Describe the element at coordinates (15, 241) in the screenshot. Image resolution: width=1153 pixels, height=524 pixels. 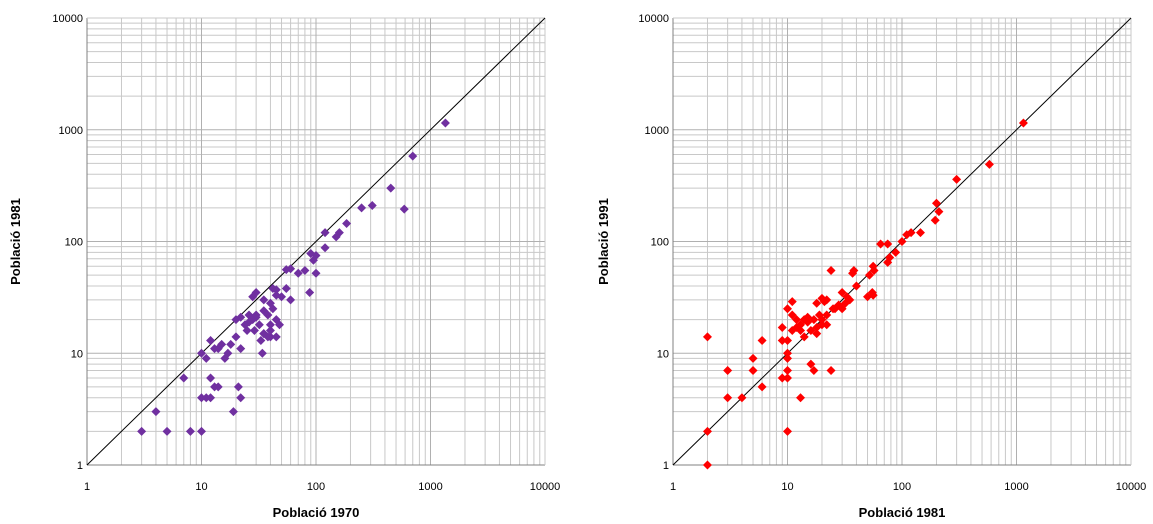
I see `y-axis-label-left: Població 1981` at that location.